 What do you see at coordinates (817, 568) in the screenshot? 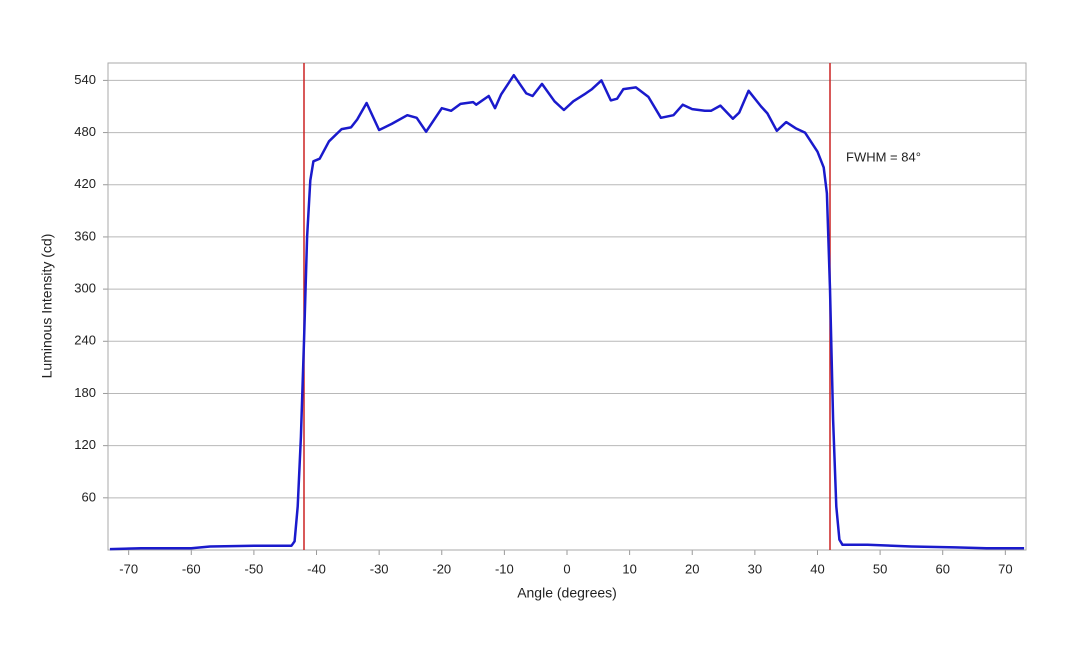
I see `x-tick-label: 40` at bounding box center [817, 568].